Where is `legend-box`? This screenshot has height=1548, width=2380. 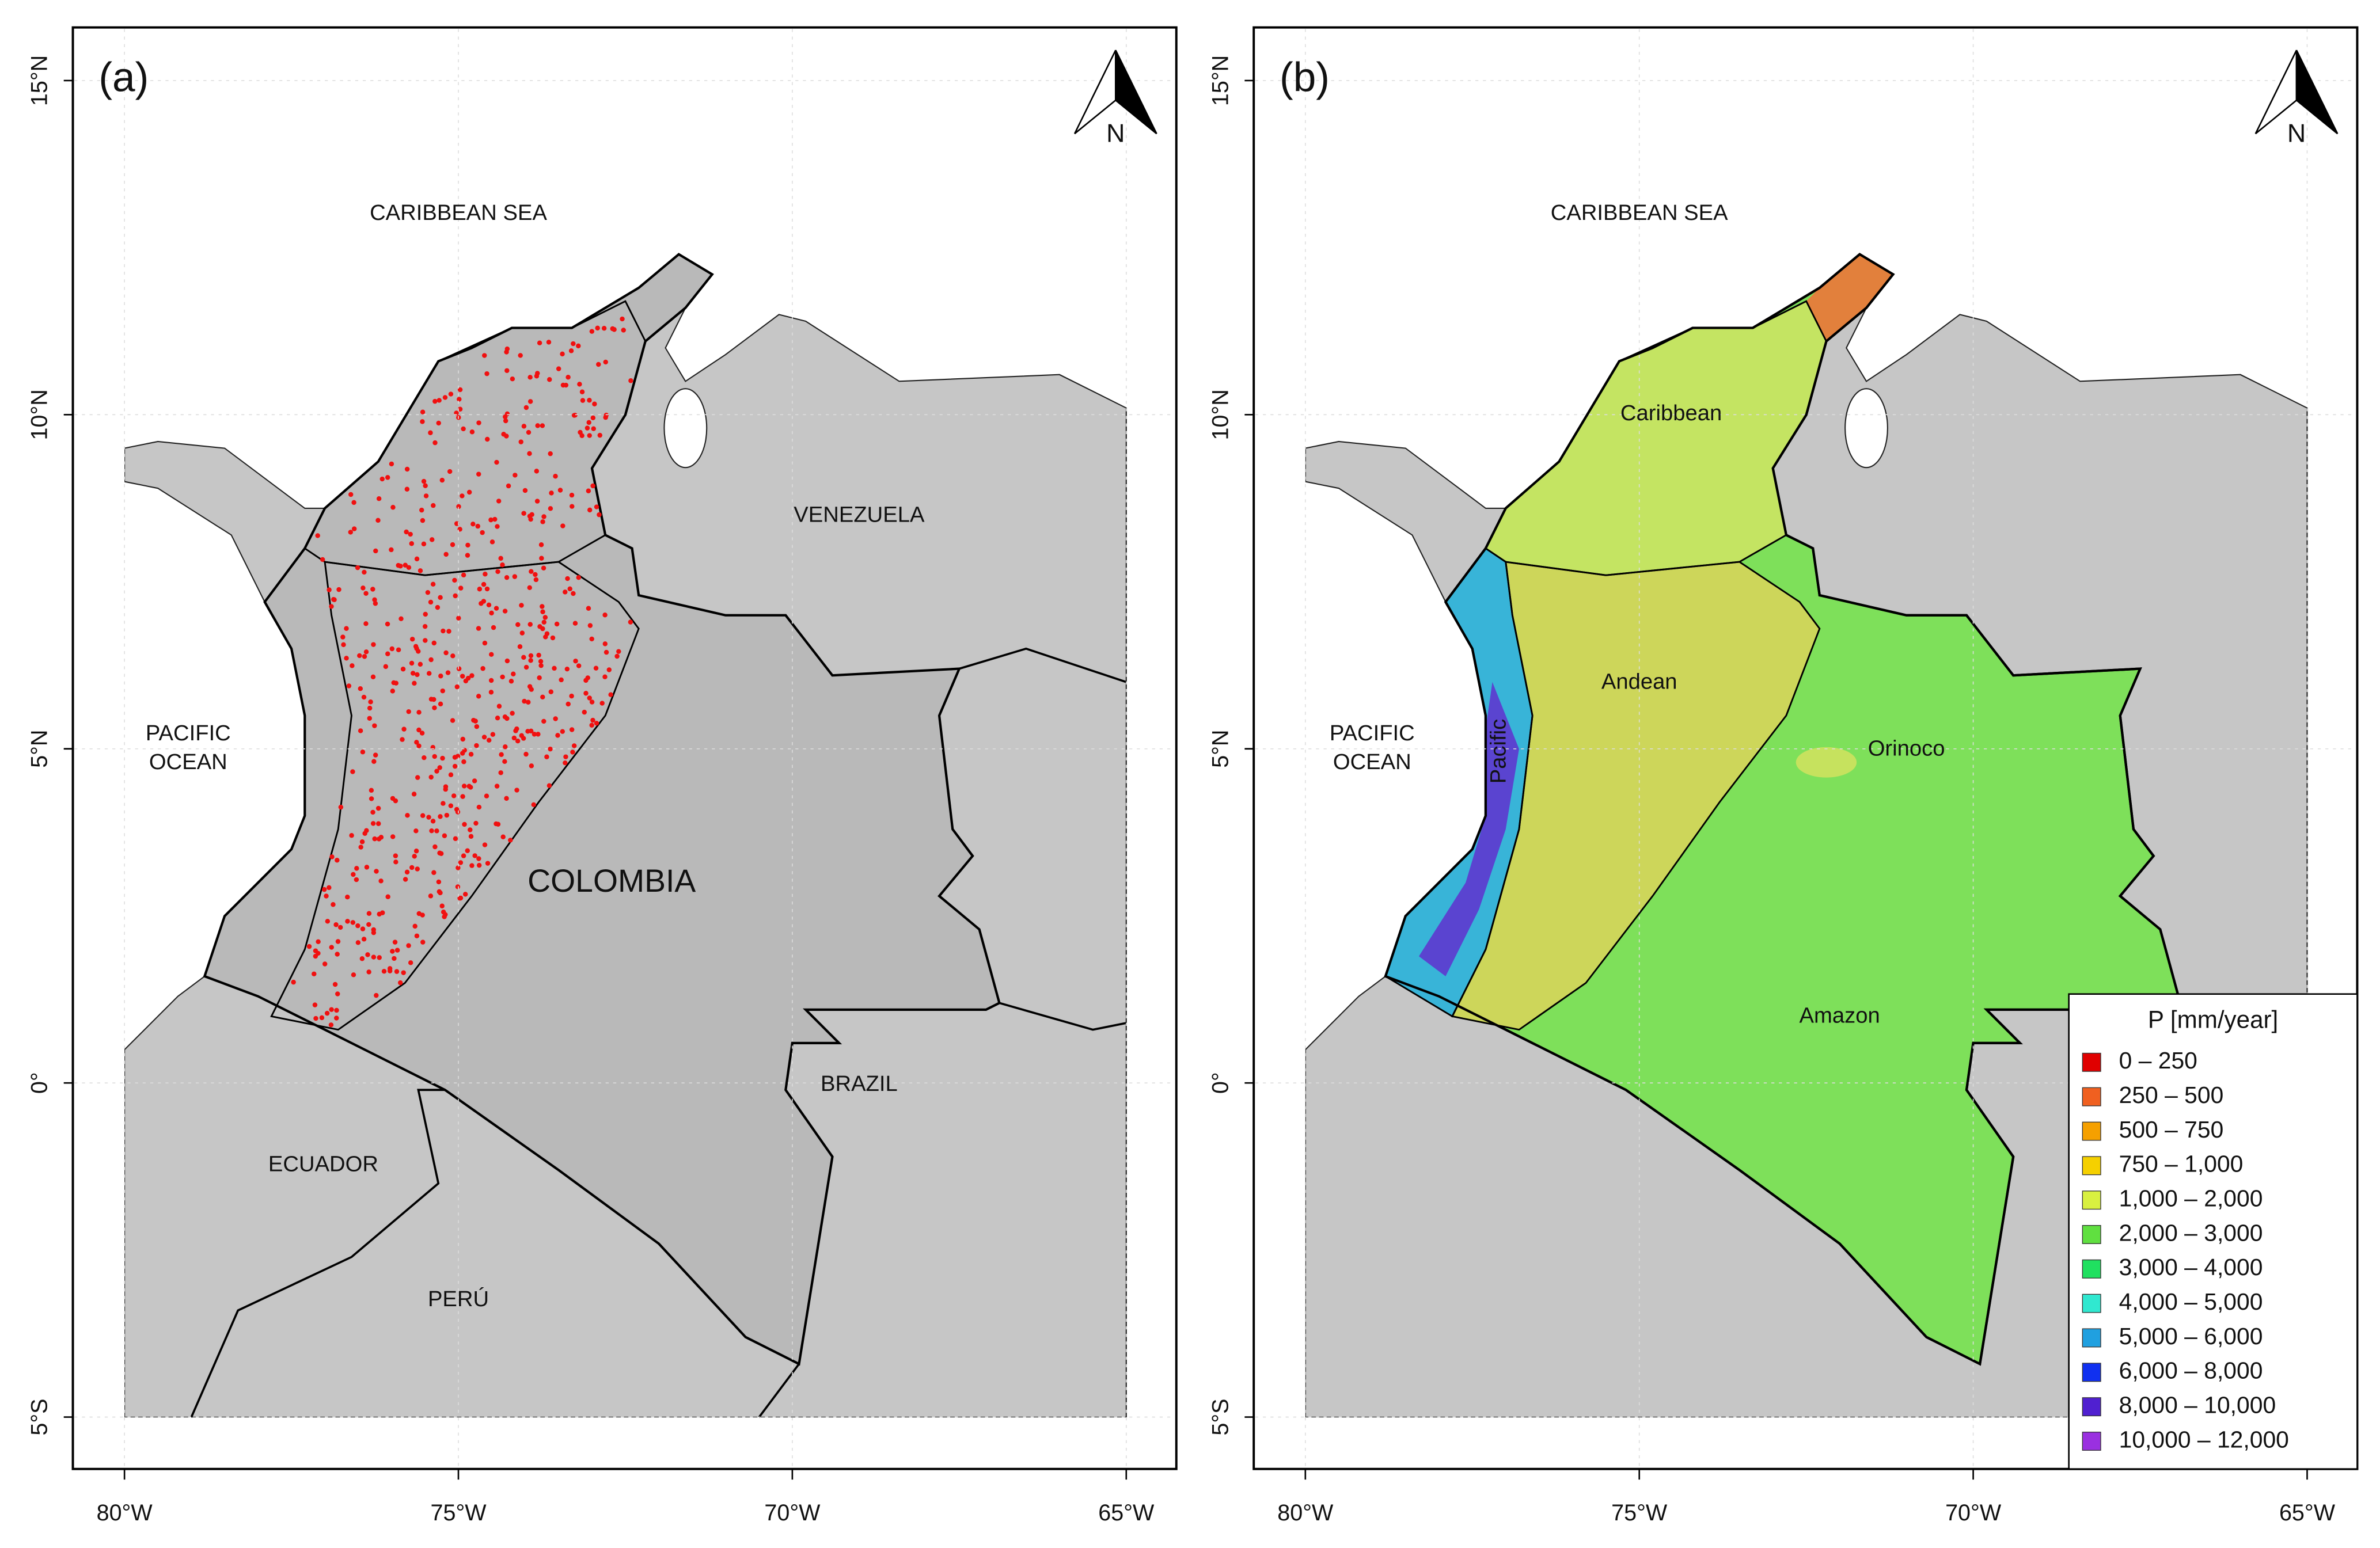
legend-box is located at coordinates (2213, 1231).